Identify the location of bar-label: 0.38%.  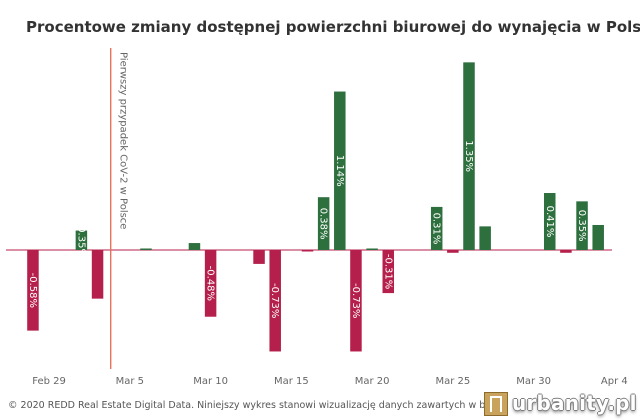
(323, 224).